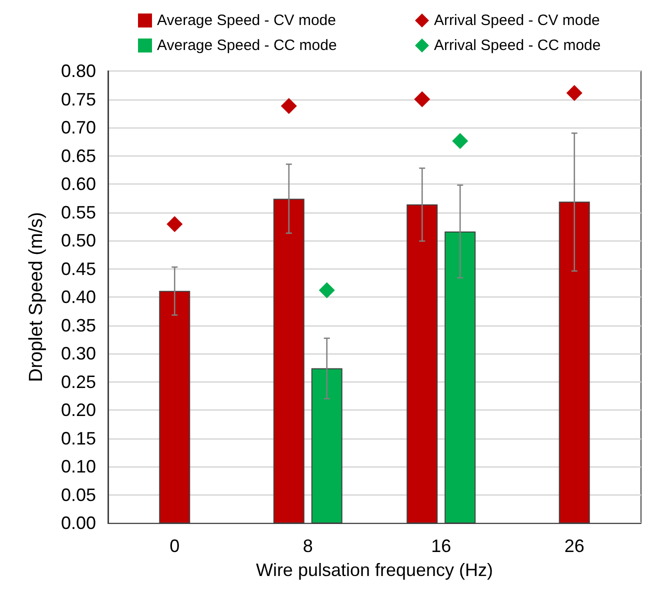 The image size is (651, 591). Describe the element at coordinates (78, 466) in the screenshot. I see `y-tick-label: 0.10` at that location.